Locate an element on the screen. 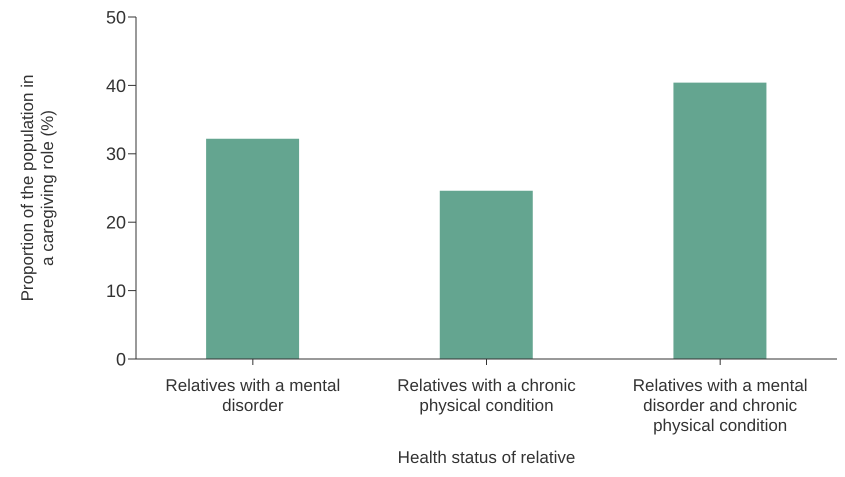 Image resolution: width=845 pixels, height=477 pixels. y-tick-label: 40 is located at coordinates (116, 86).